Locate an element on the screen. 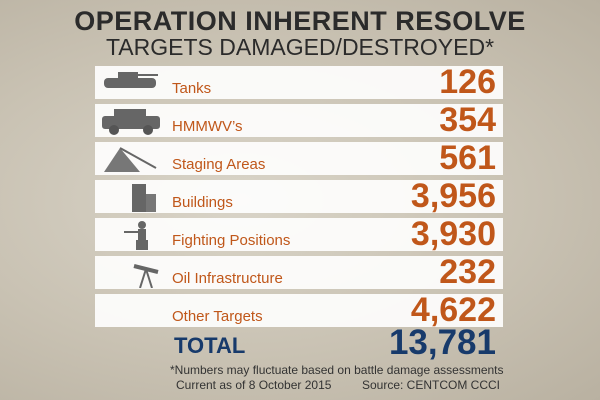 The height and width of the screenshot is (400, 600). row-value: 4,622 is located at coordinates (453, 310).